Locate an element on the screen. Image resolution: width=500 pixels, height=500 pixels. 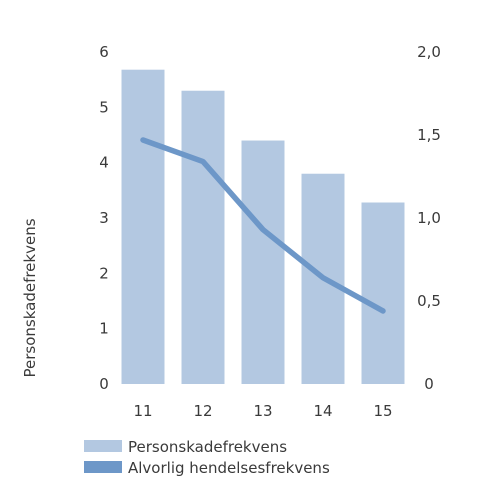
y-tick-label: 3 is located at coordinates (104, 218).